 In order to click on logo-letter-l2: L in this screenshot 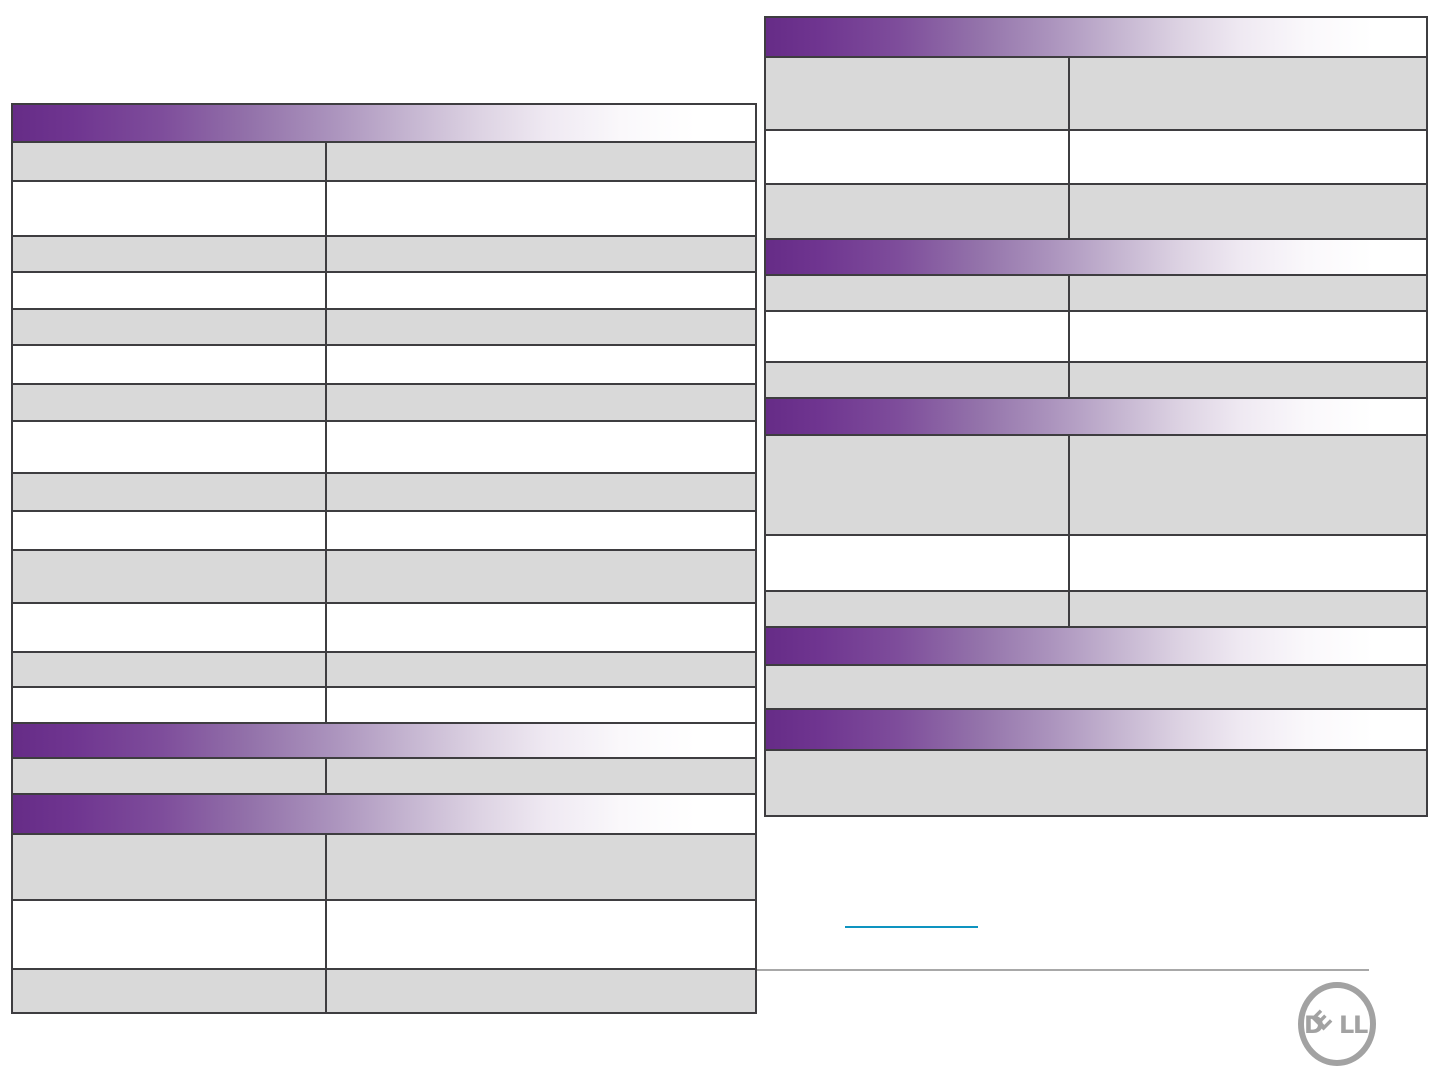, I will do `click(1360, 1025)`.